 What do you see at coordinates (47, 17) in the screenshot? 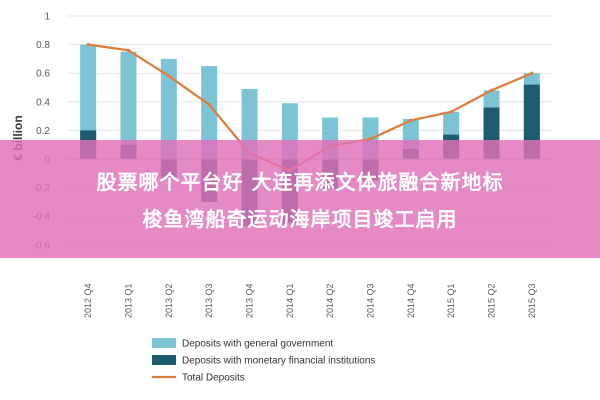
I see `y-tick-label: 1` at bounding box center [47, 17].